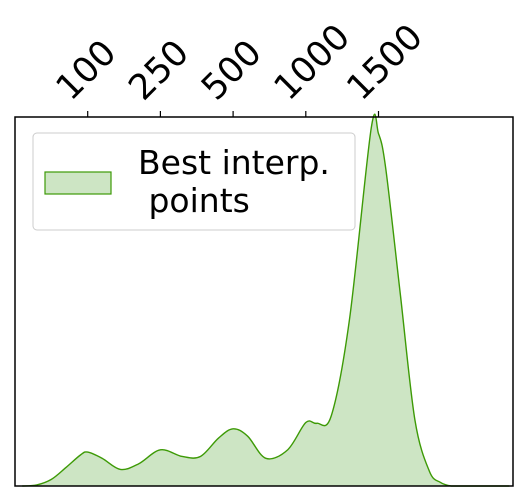  I want to click on x-tick-label: 1500, so click(385, 62).